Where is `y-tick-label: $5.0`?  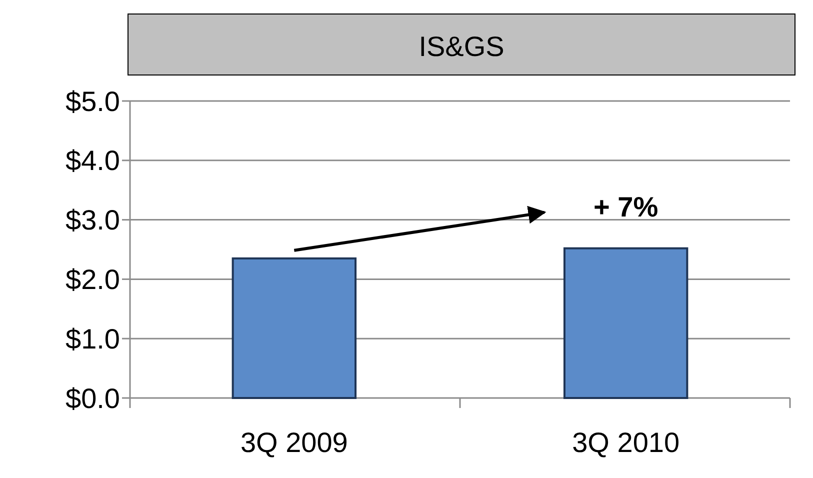
y-tick-label: $5.0 is located at coordinates (93, 101).